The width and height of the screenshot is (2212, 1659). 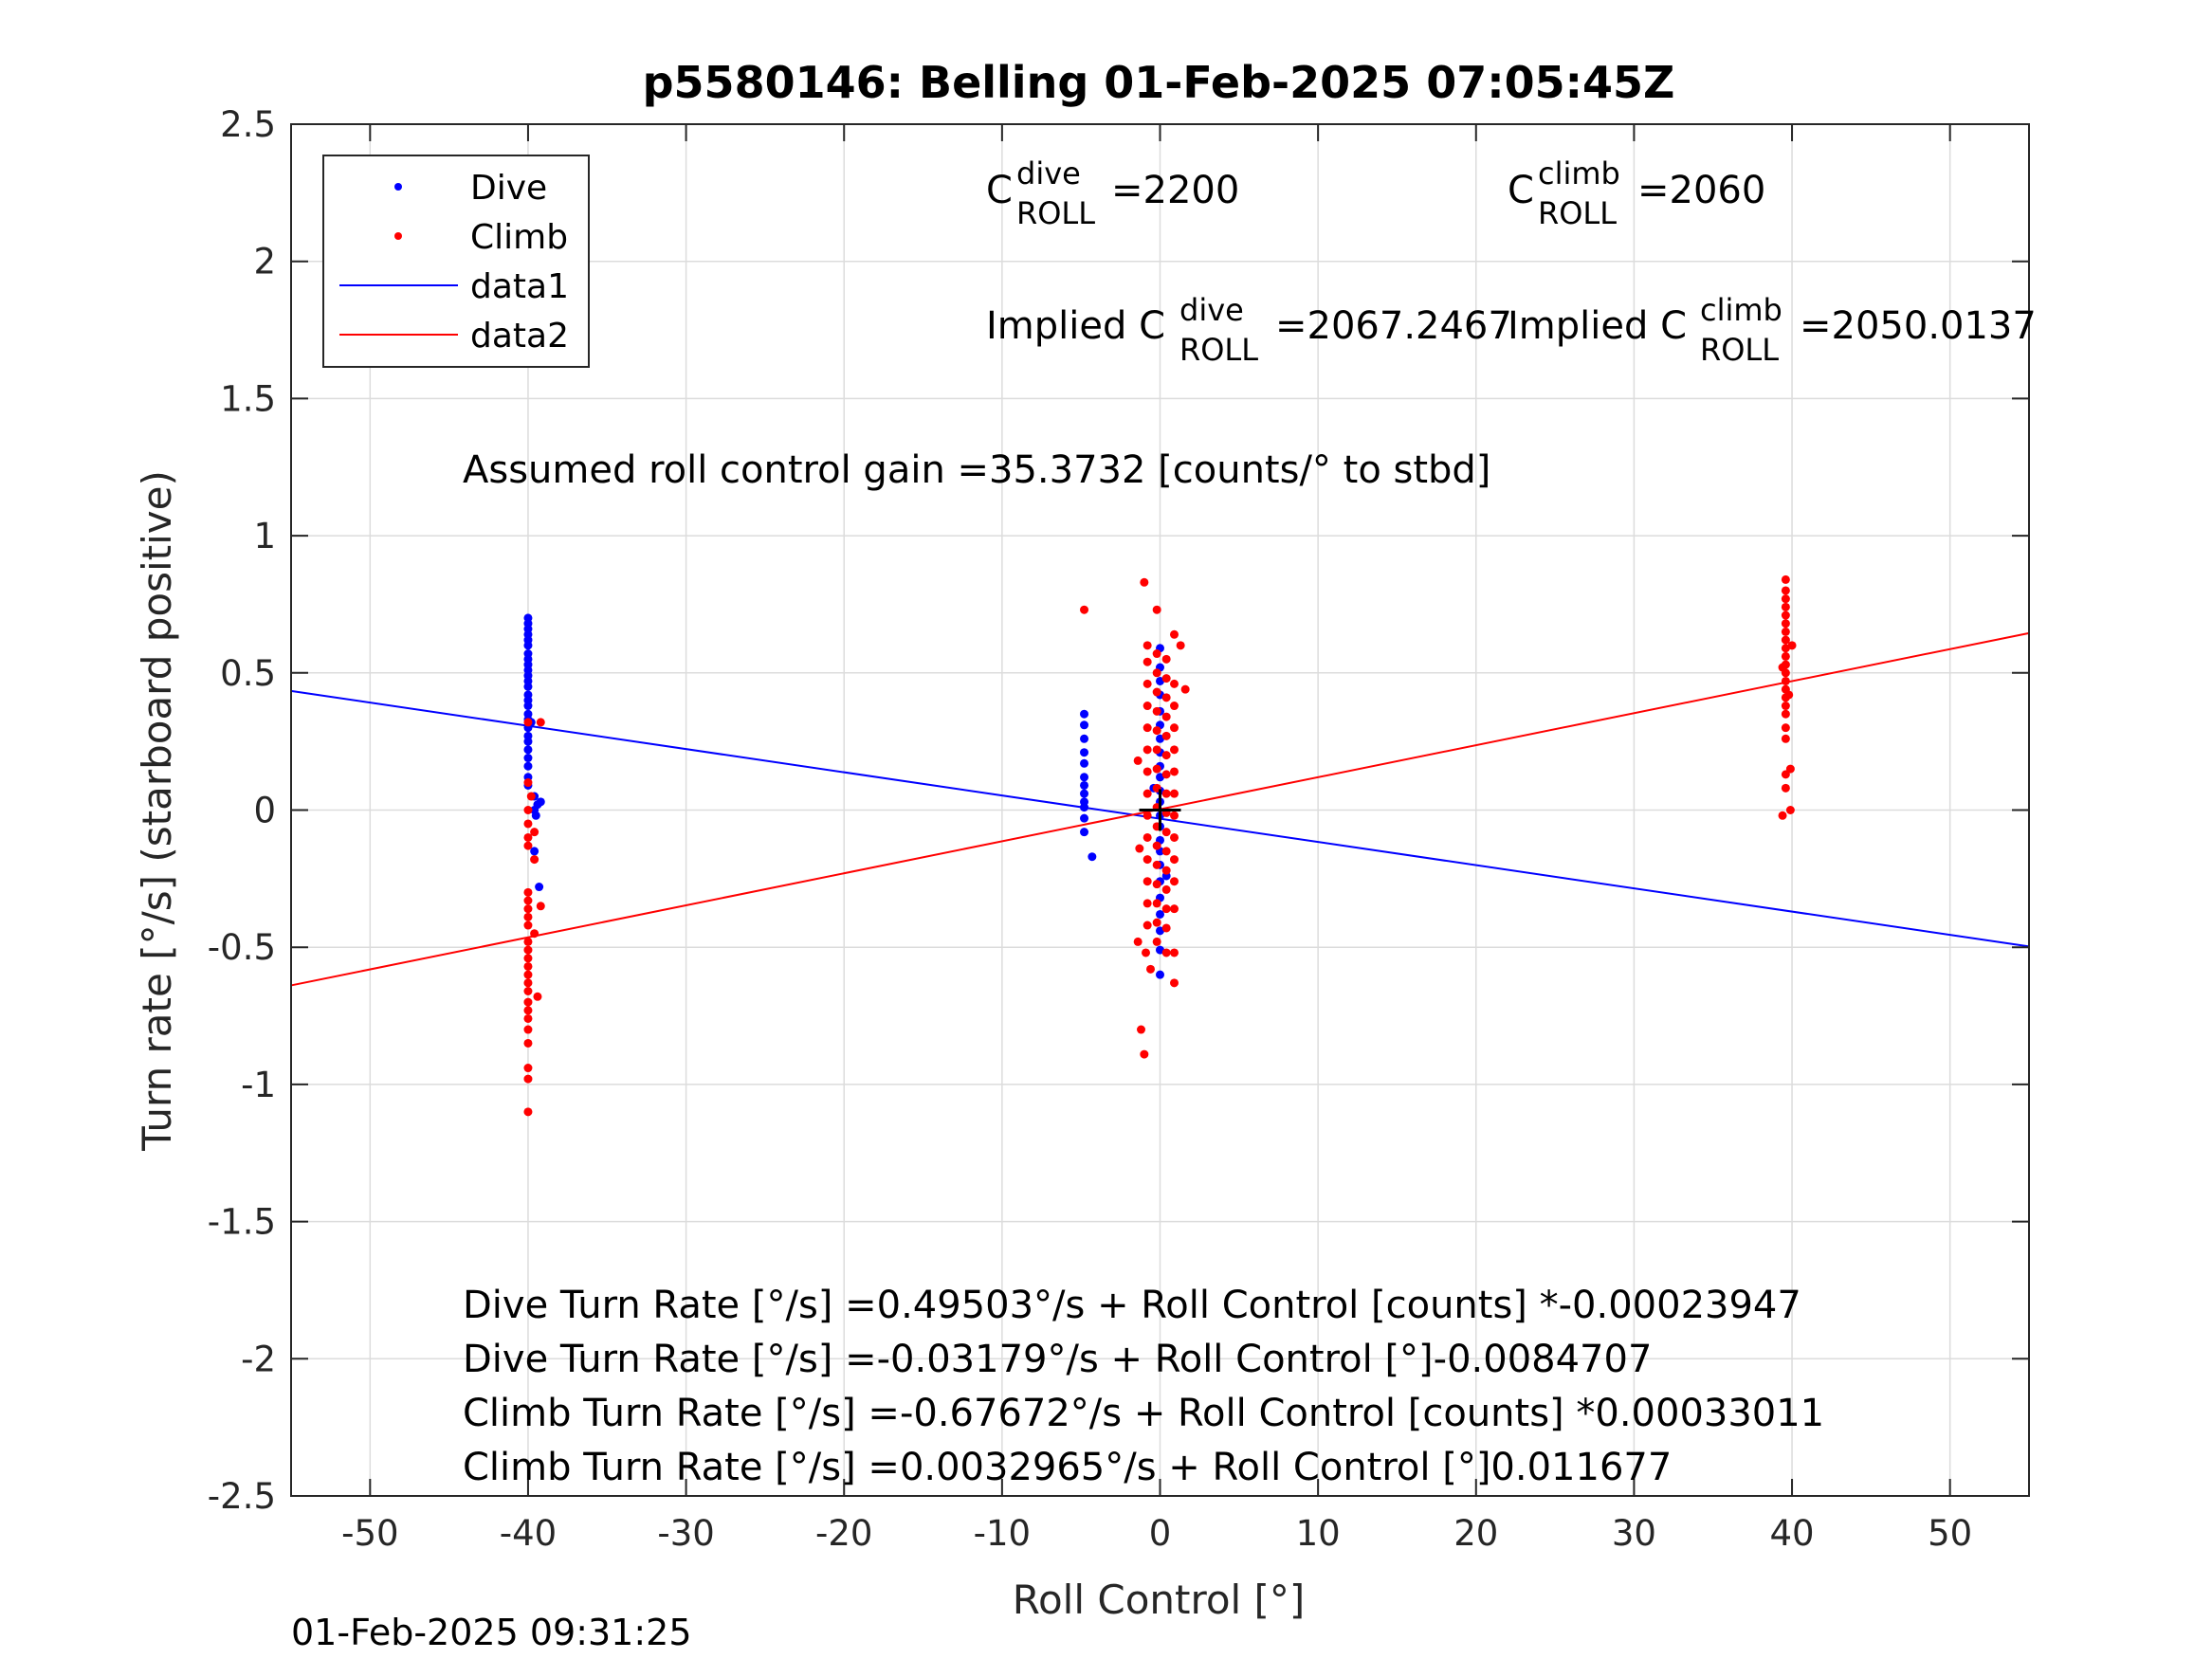 I want to click on chart-title: p5580146: Belling 01-Feb-2025 07:05:45Z, so click(x=1159, y=82).